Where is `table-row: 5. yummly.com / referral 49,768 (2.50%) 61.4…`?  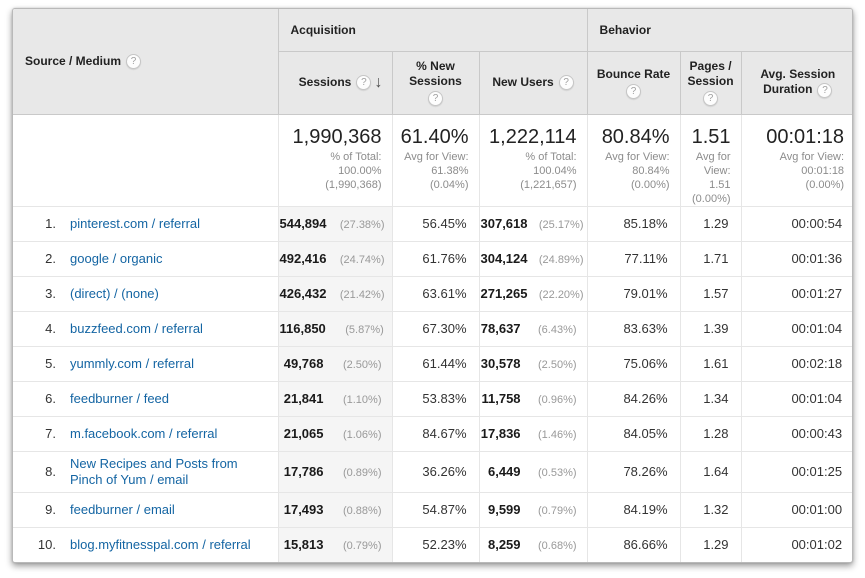 table-row: 5. yummly.com / referral 49,768 (2.50%) 61.4… is located at coordinates (432, 364).